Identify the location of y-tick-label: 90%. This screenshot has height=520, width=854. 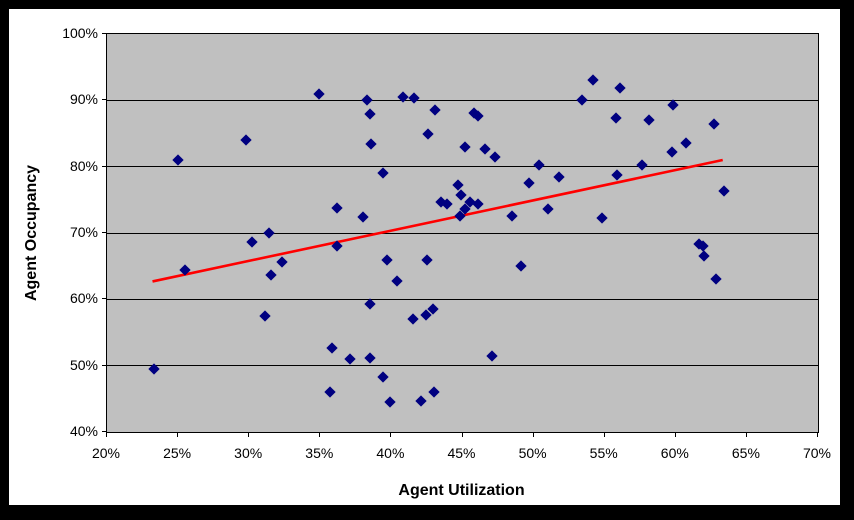
(83, 99).